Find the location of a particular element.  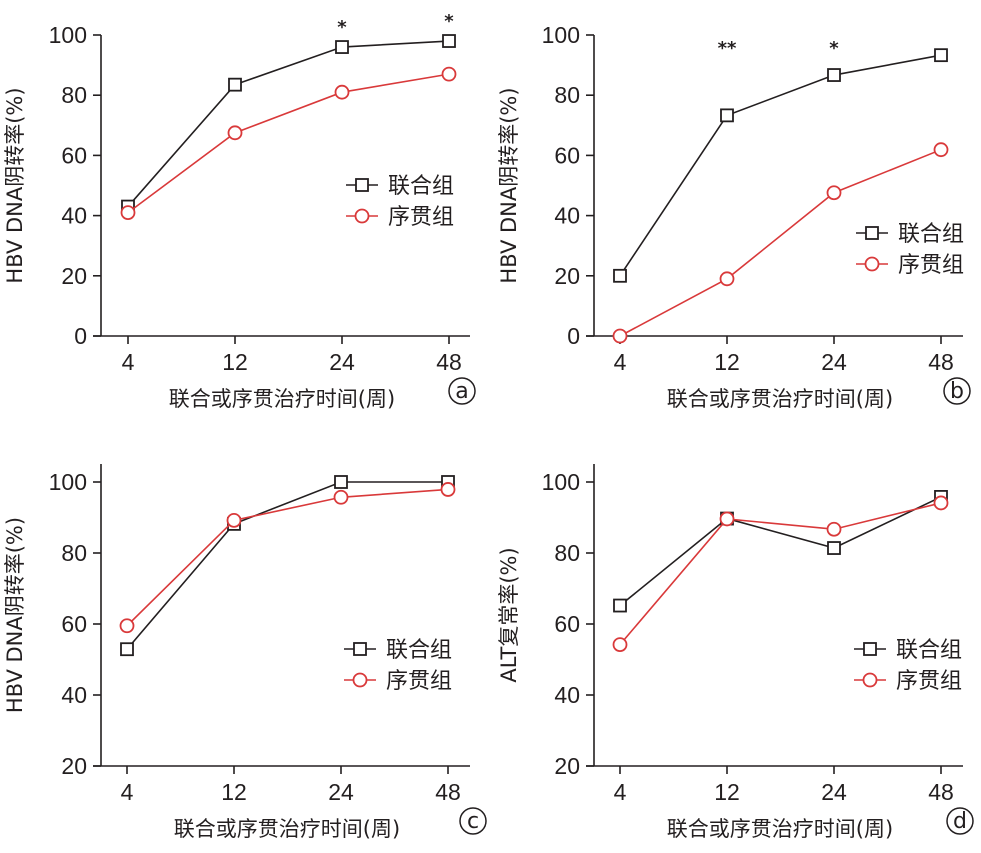

panel-letter: b is located at coordinates (957, 391).